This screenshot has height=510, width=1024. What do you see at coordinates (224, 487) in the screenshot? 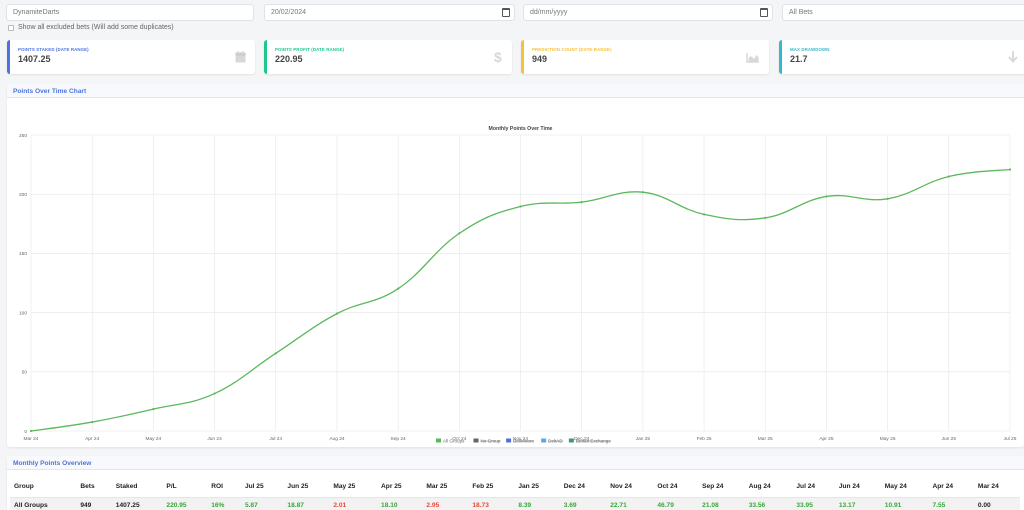
I see `table-header-cell: ROI` at bounding box center [224, 487].